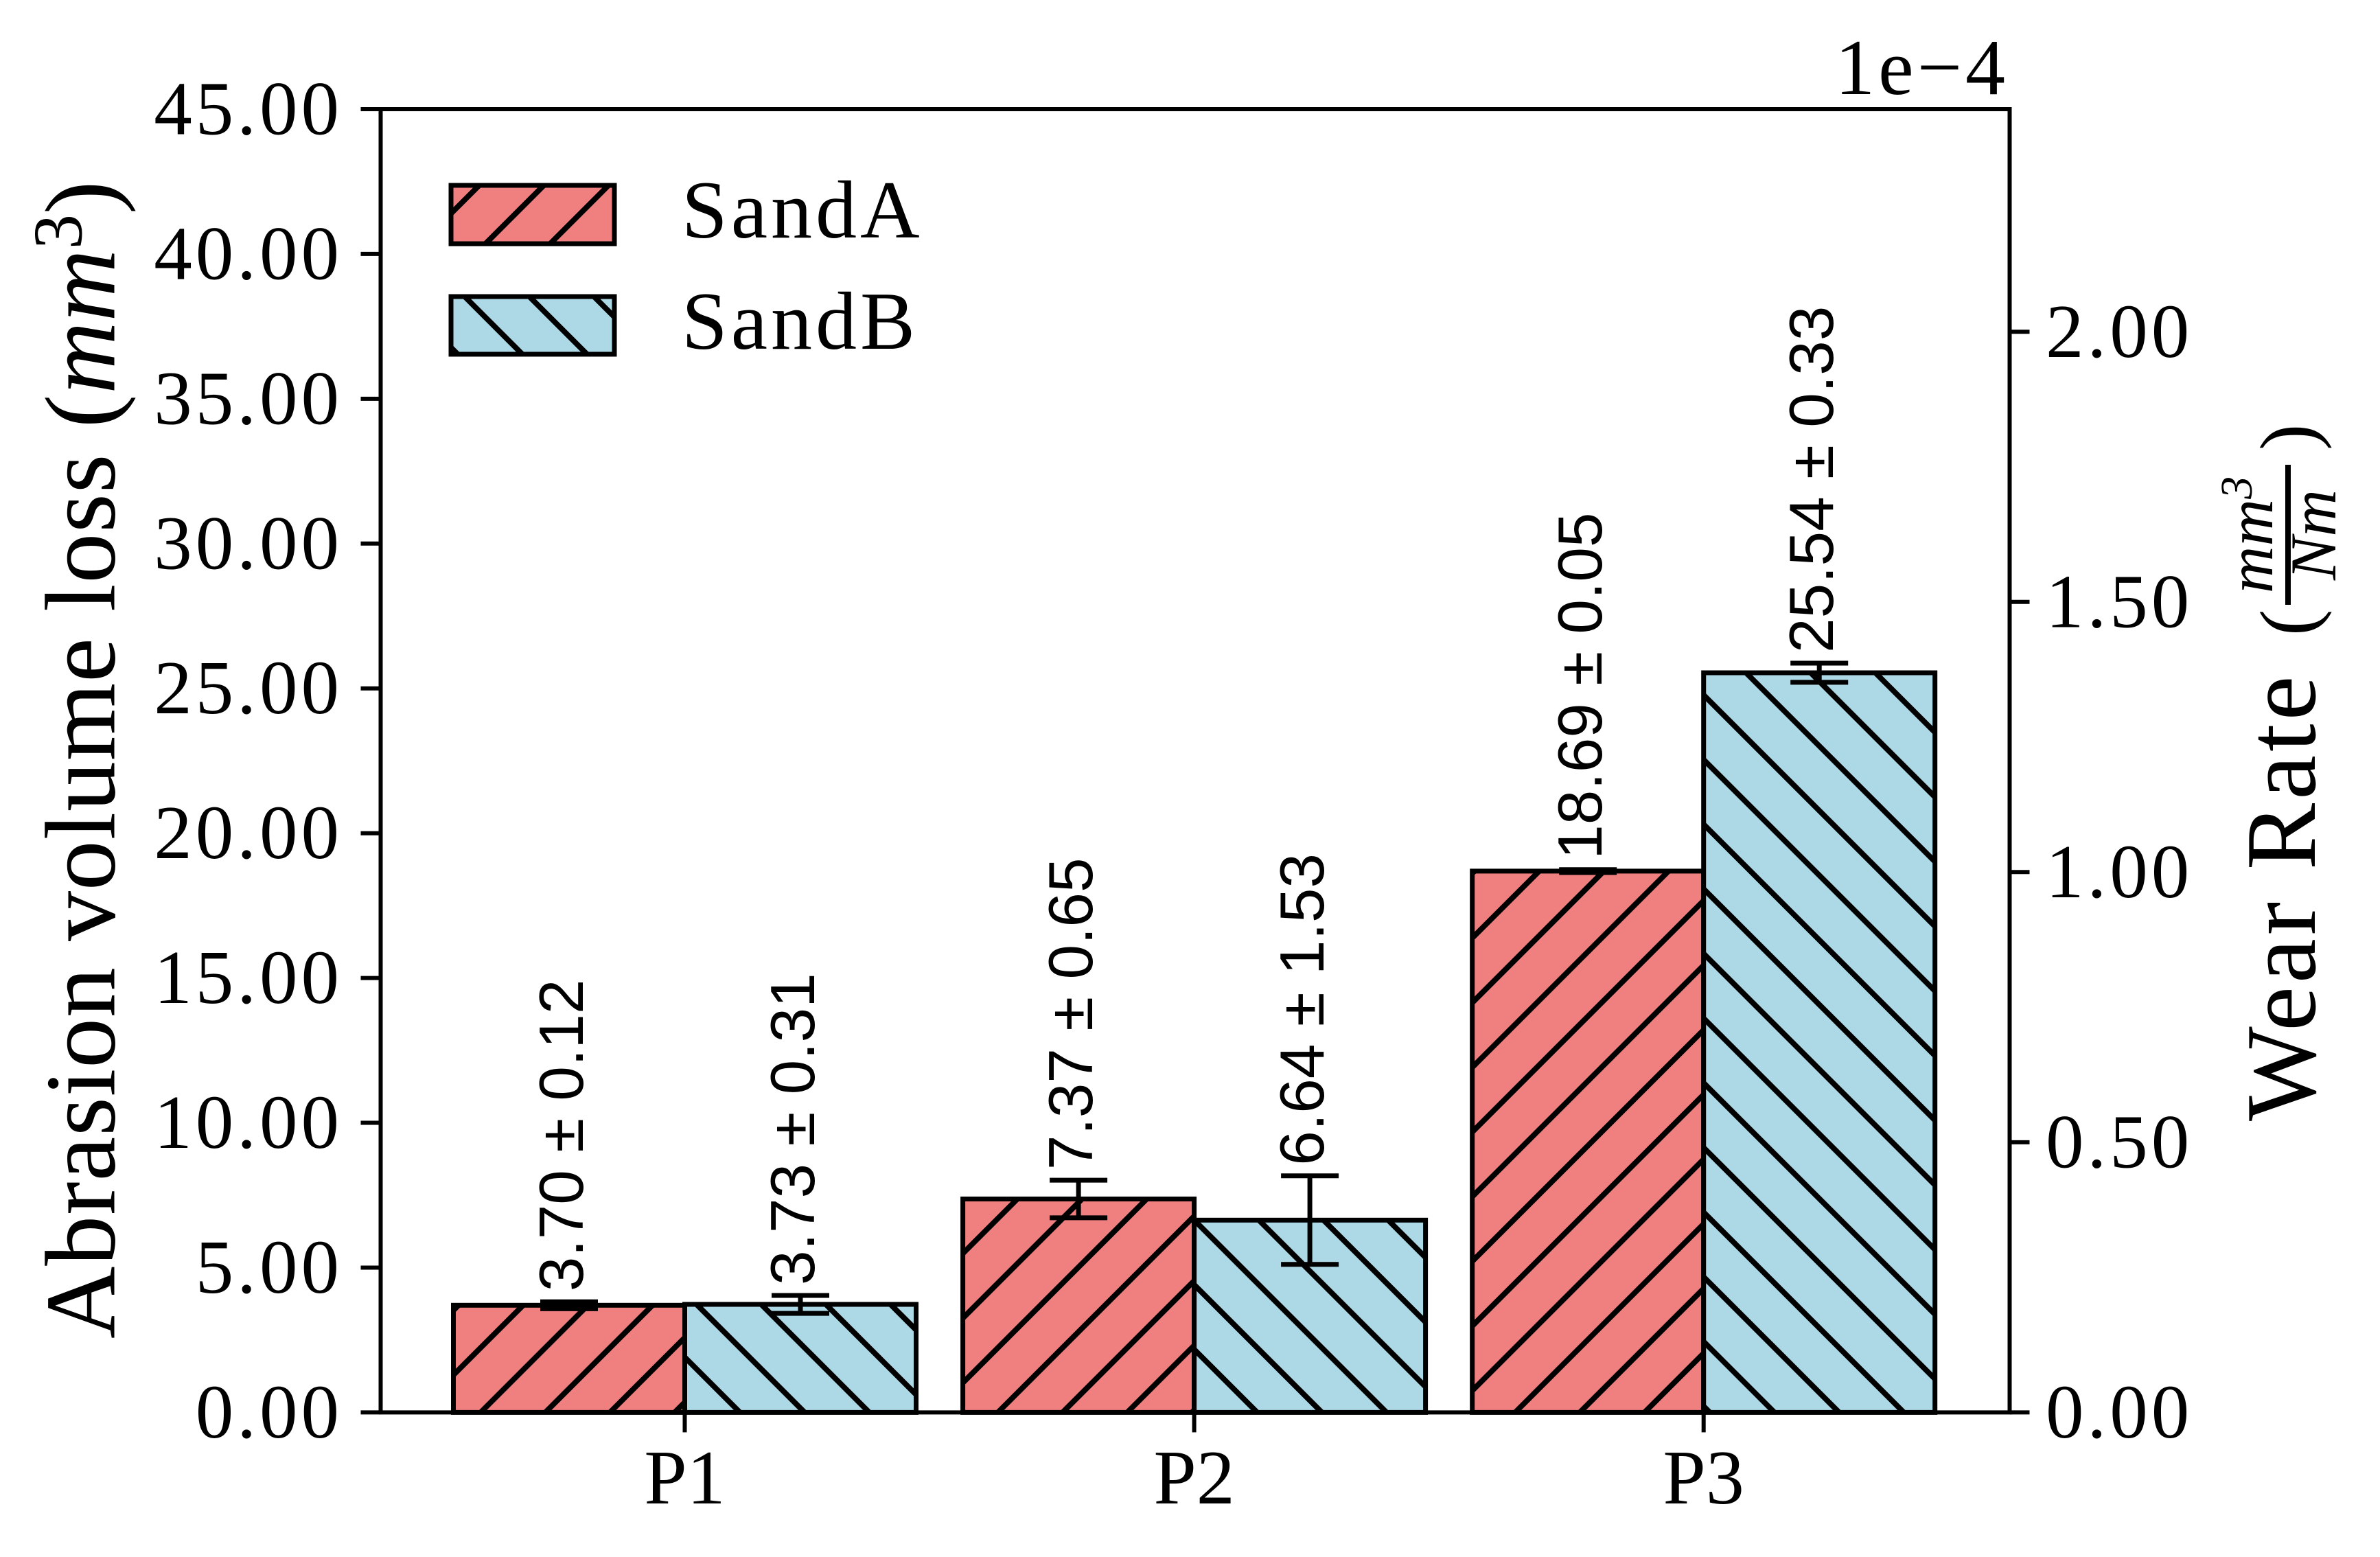  Describe the element at coordinates (248, 688) in the screenshot. I see `svg-text: 25.00` at that location.